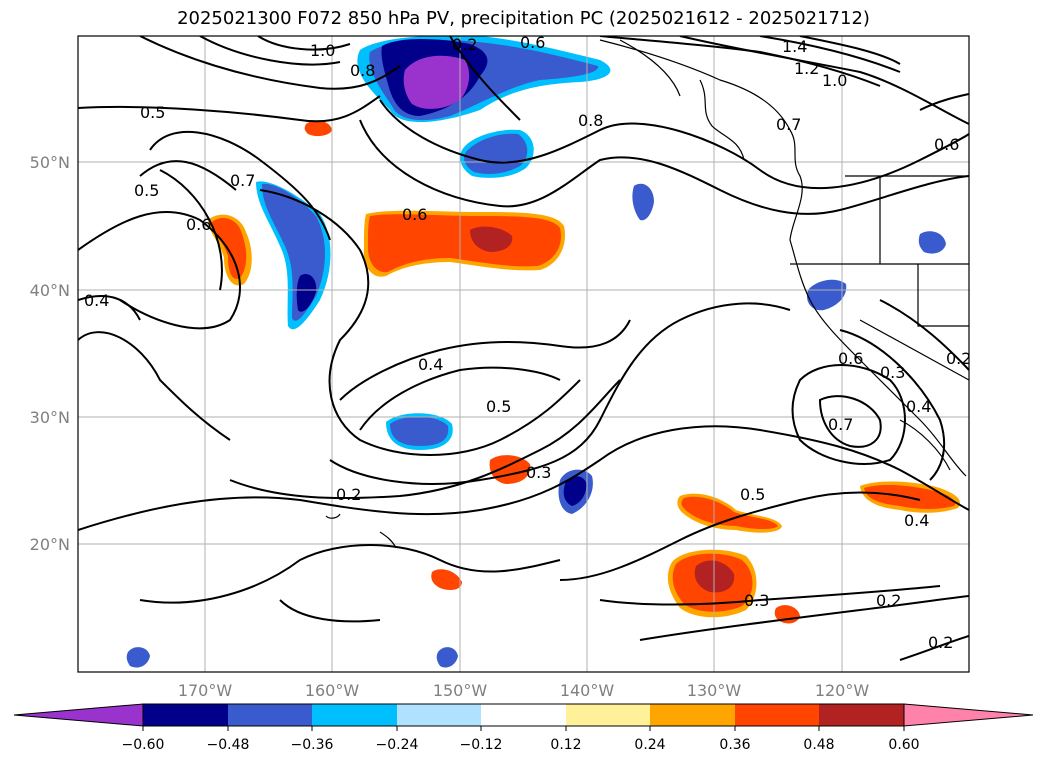 The image size is (1047, 765). Describe the element at coordinates (143, 745) in the screenshot. I see `colorbar-tick-label: −0.60` at that location.